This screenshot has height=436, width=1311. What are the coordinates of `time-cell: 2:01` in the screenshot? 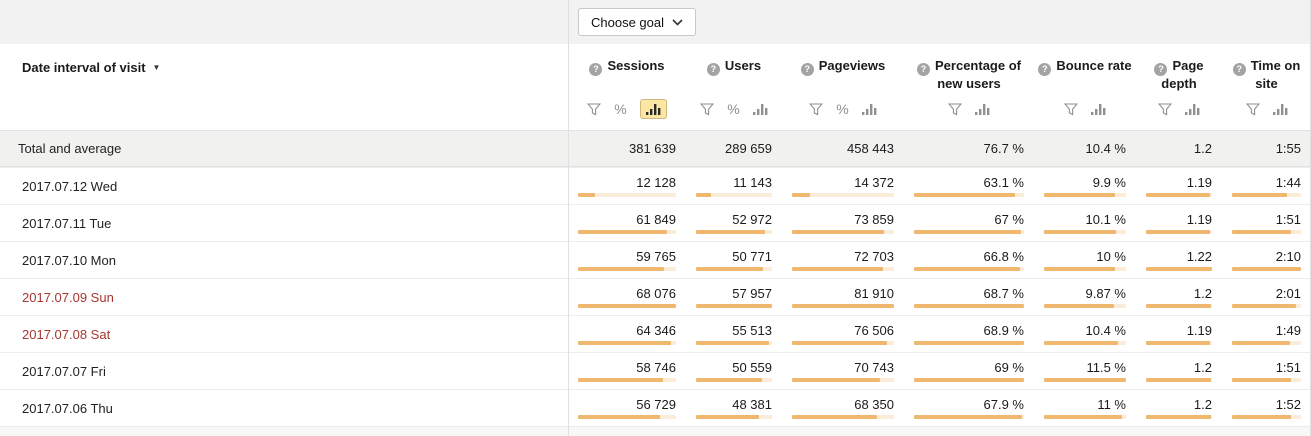 It's located at (1266, 297).